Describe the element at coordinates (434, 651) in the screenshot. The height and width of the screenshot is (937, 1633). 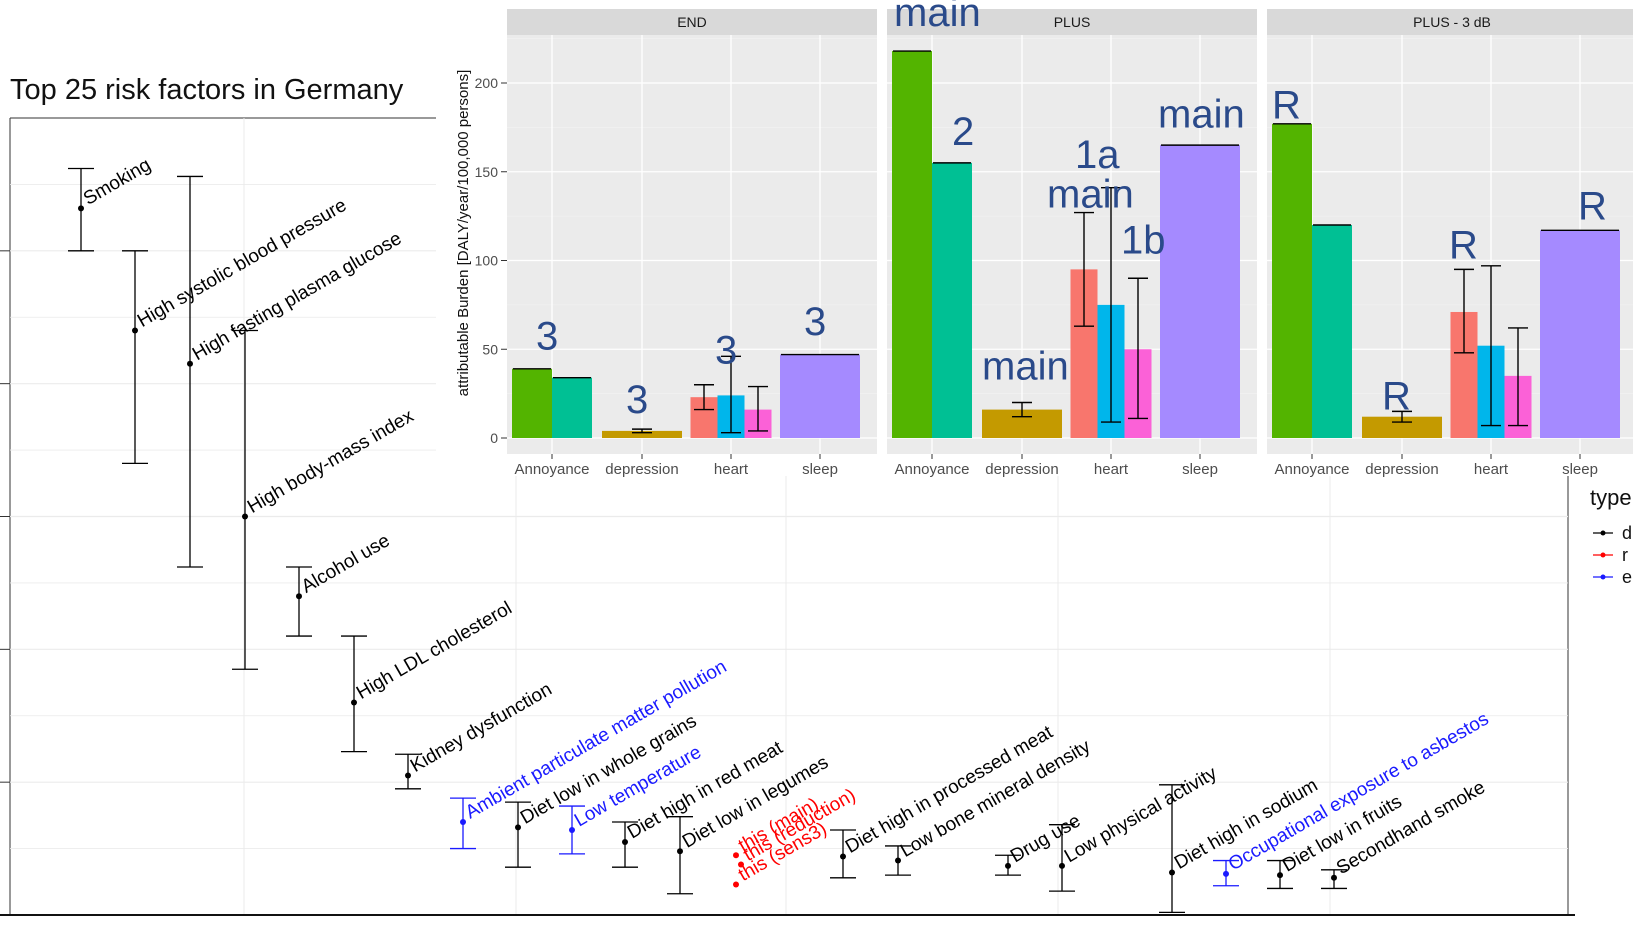
I see `point-label-high-ldl-cholesterol: High LDL cholesterol` at that location.